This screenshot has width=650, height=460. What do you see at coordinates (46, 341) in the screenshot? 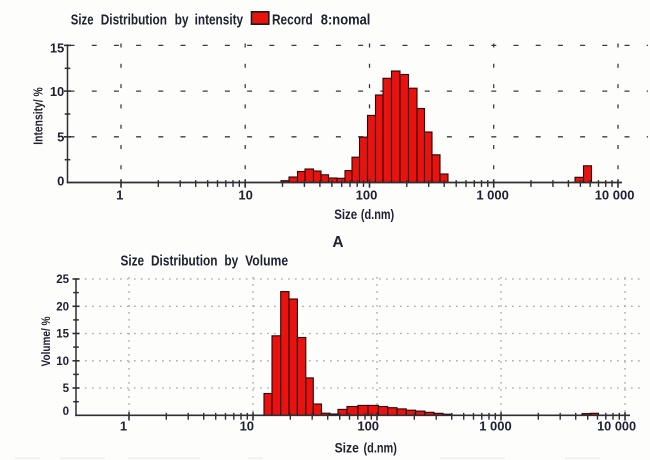
I see `svg-text: Volume/ %` at bounding box center [46, 341].